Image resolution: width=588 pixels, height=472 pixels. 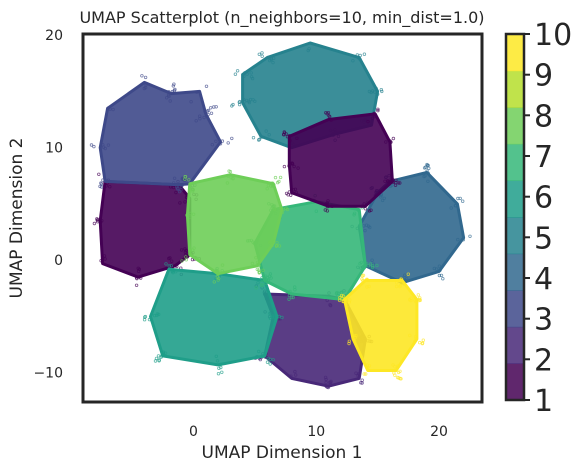 What do you see at coordinates (543, 157) in the screenshot?
I see `colorbar-tick-label: 7` at bounding box center [543, 157].